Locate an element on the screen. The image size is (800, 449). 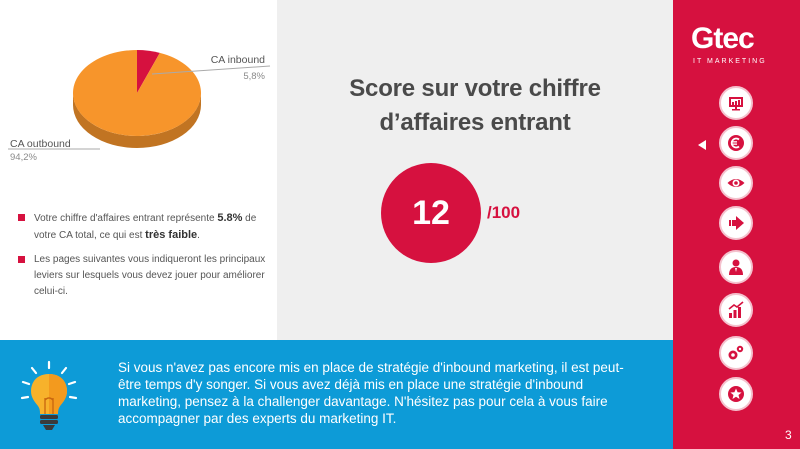
nav-rating is located at coordinates (736, 394).